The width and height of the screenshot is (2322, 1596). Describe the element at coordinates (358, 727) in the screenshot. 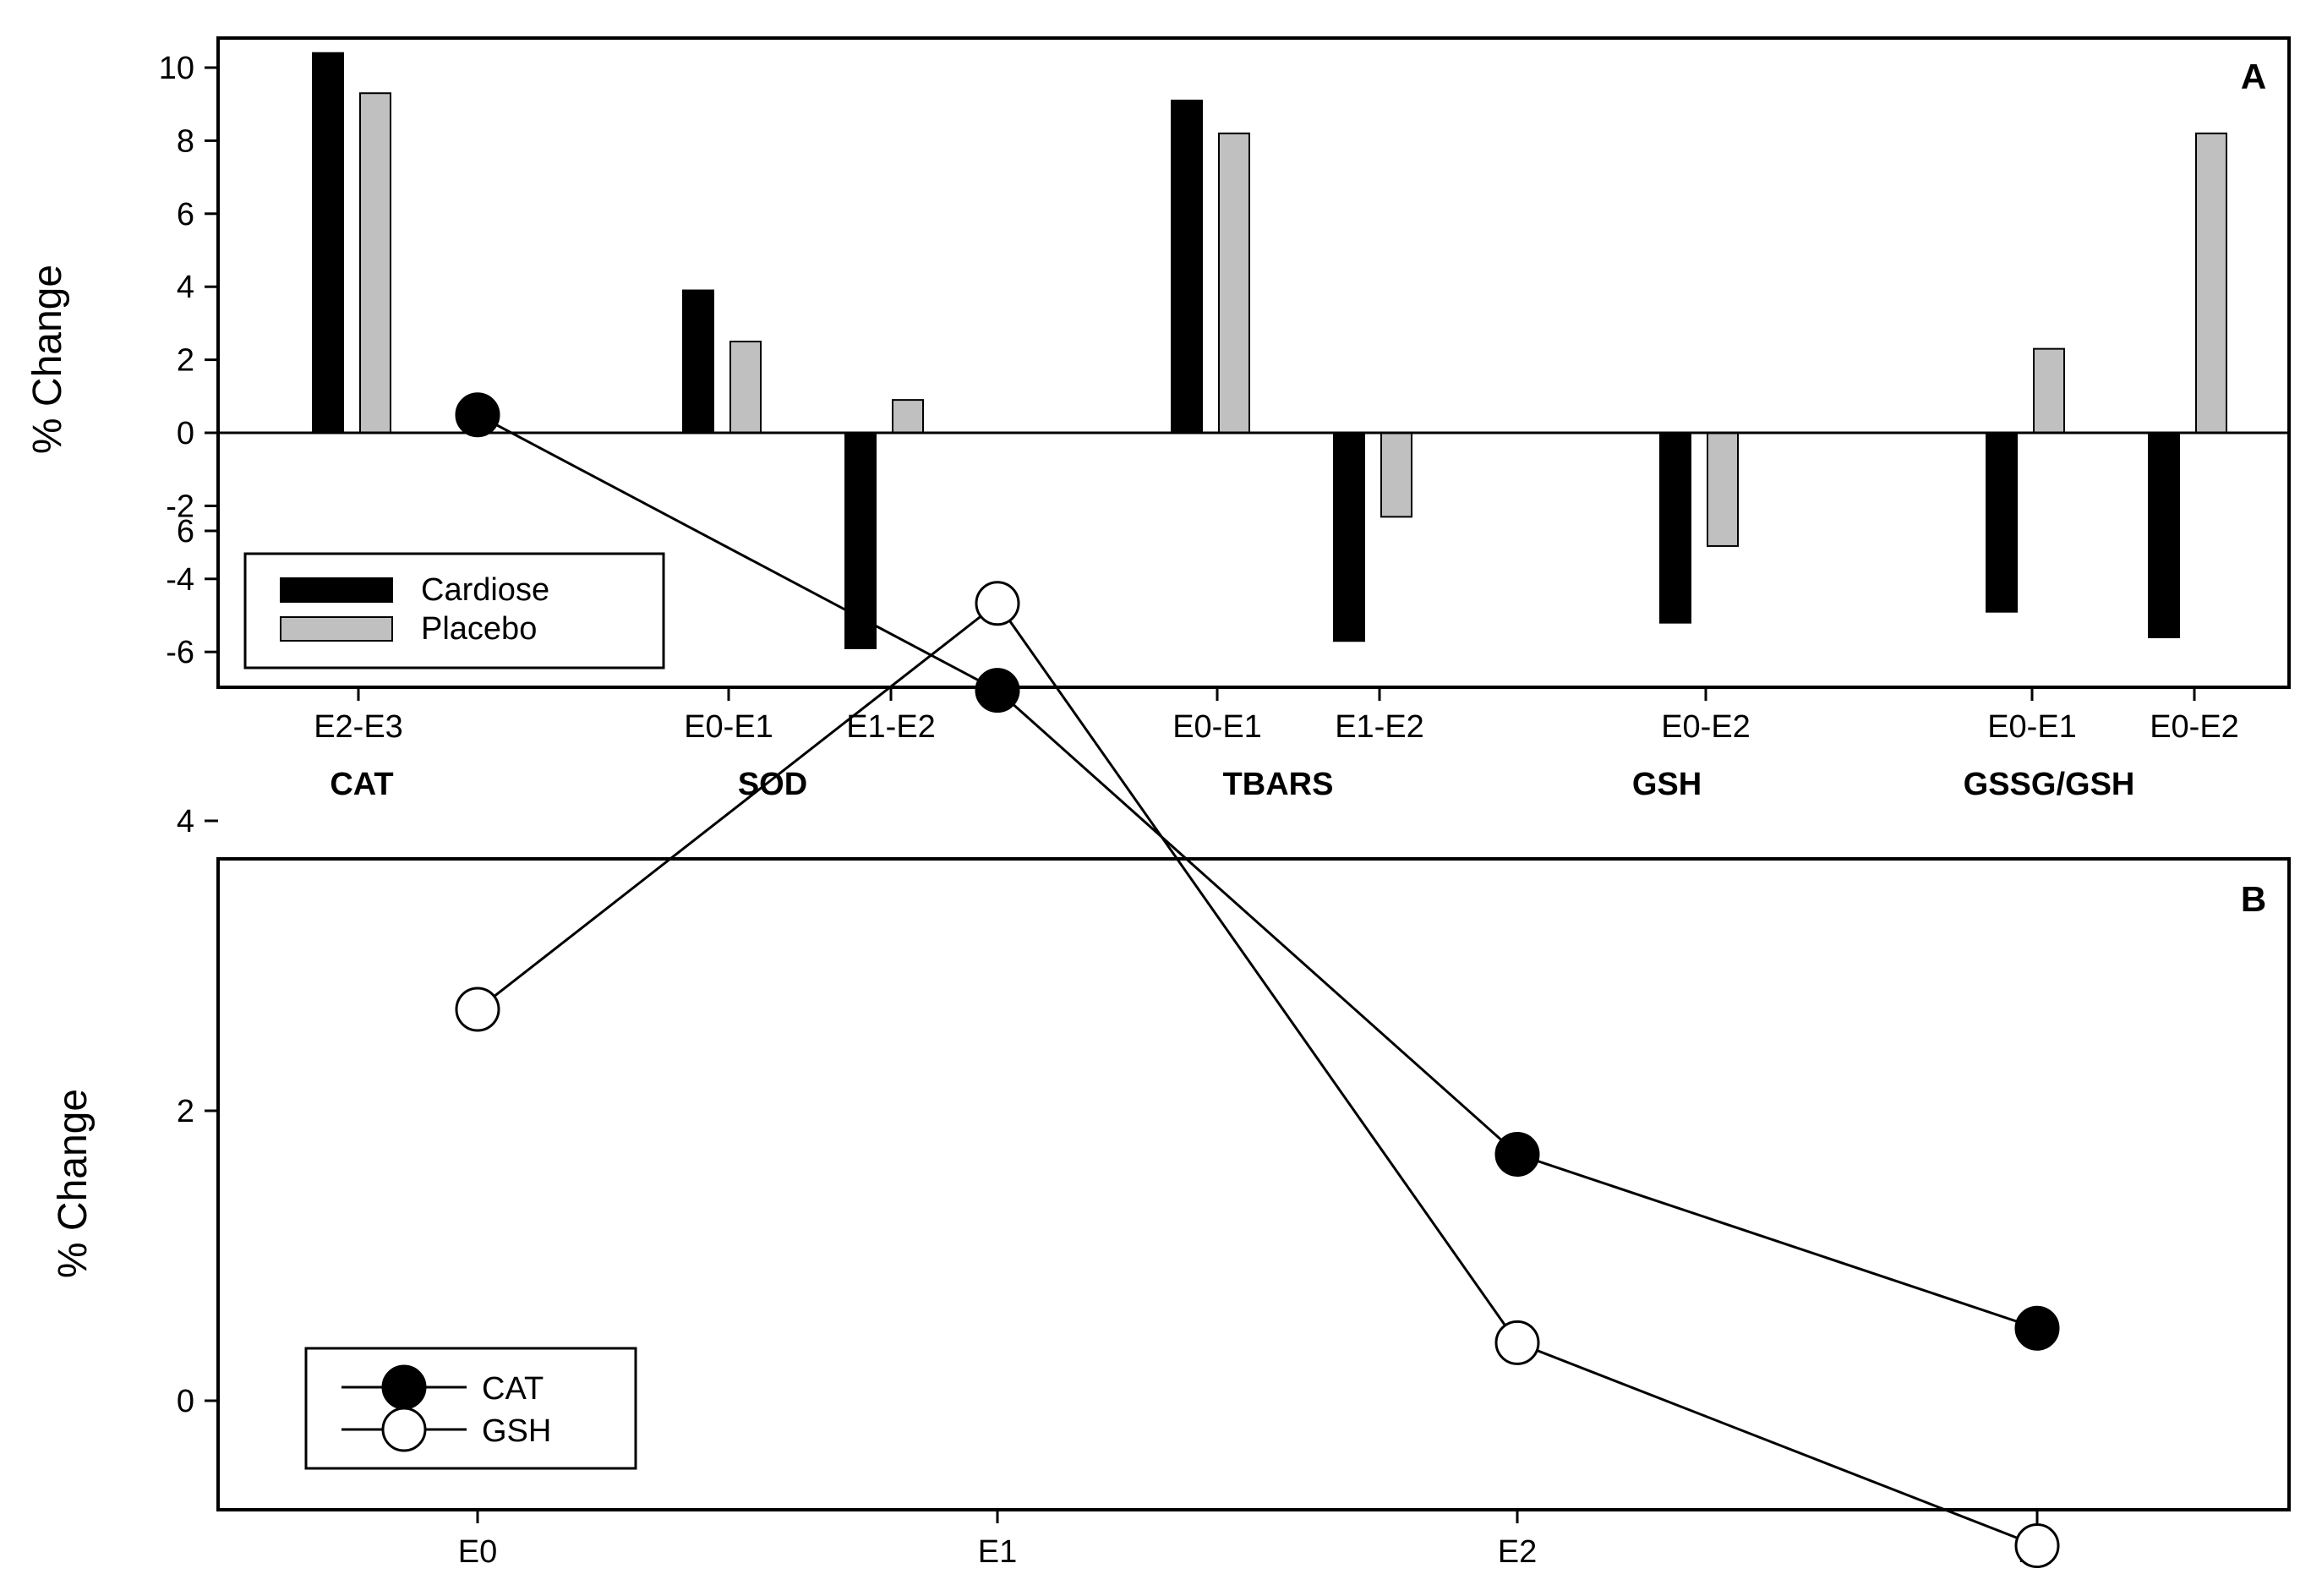

I see `x-category-label: E2-E3` at that location.